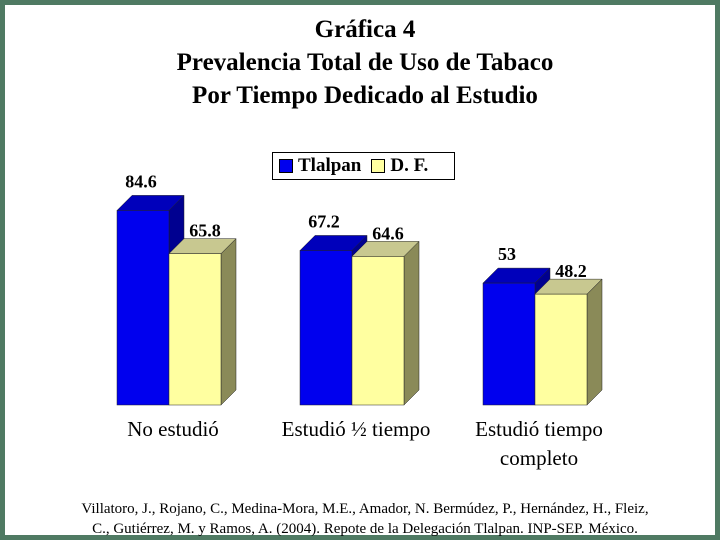 This screenshot has width=720, height=540. I want to click on category-label-2: Estudió tiempo completo, so click(539, 444).